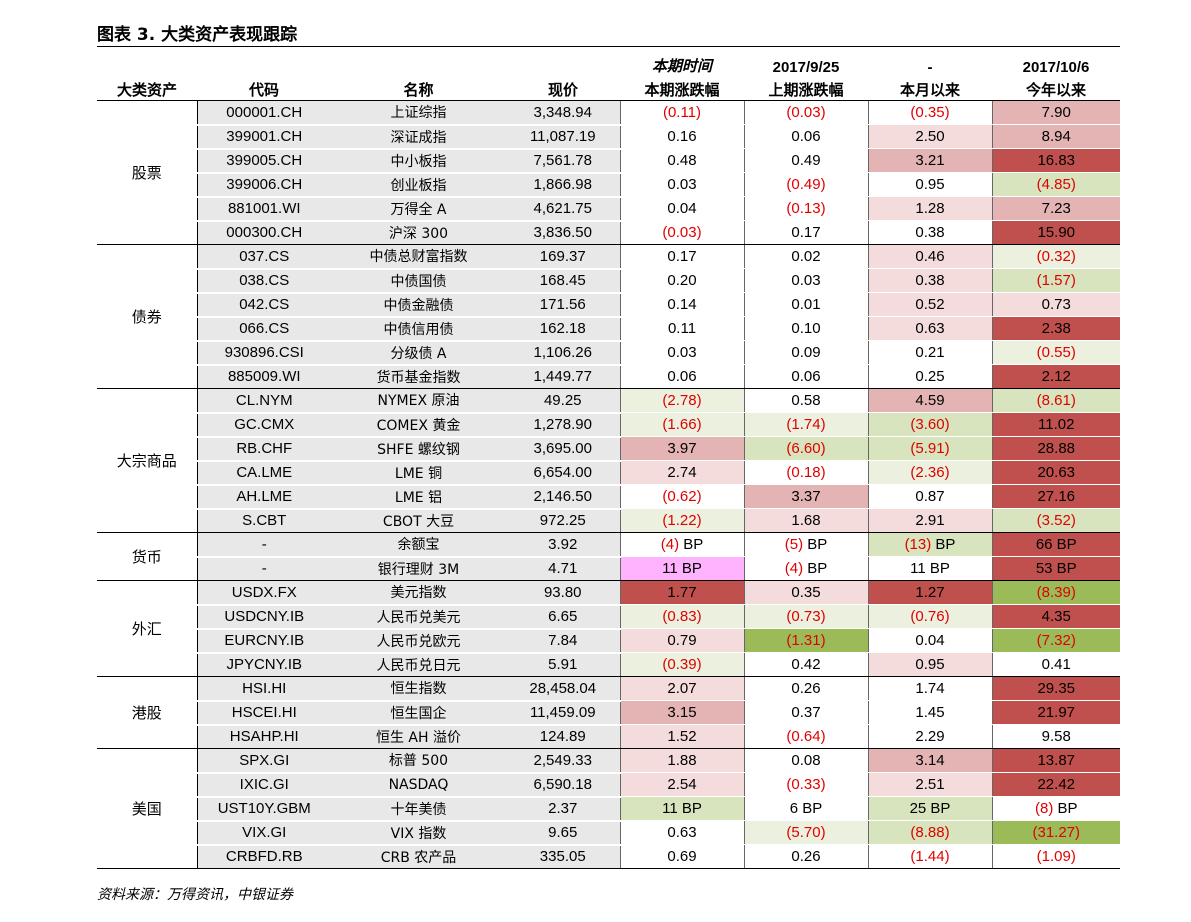  Describe the element at coordinates (681, 808) in the screenshot. I see `period-change-cell: 11 BP` at that location.